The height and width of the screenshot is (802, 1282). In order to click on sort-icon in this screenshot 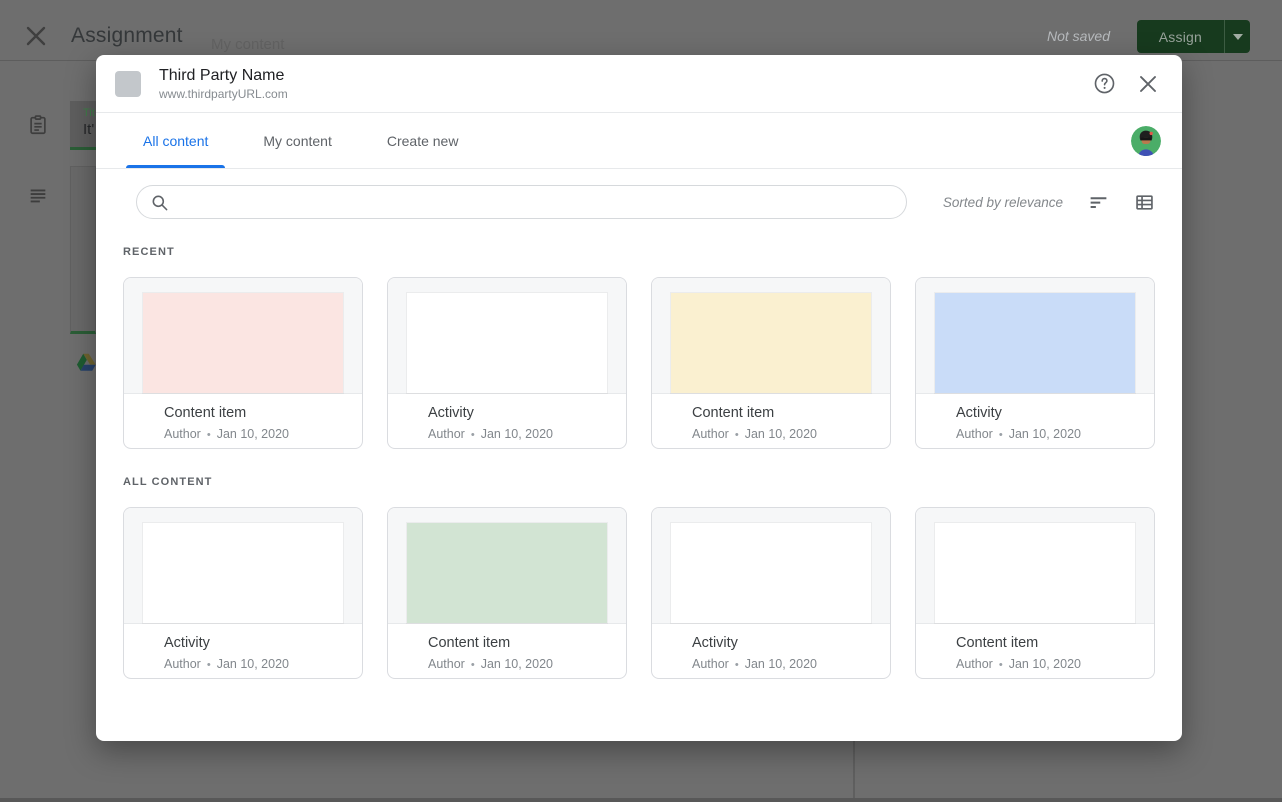, I will do `click(1098, 202)`.